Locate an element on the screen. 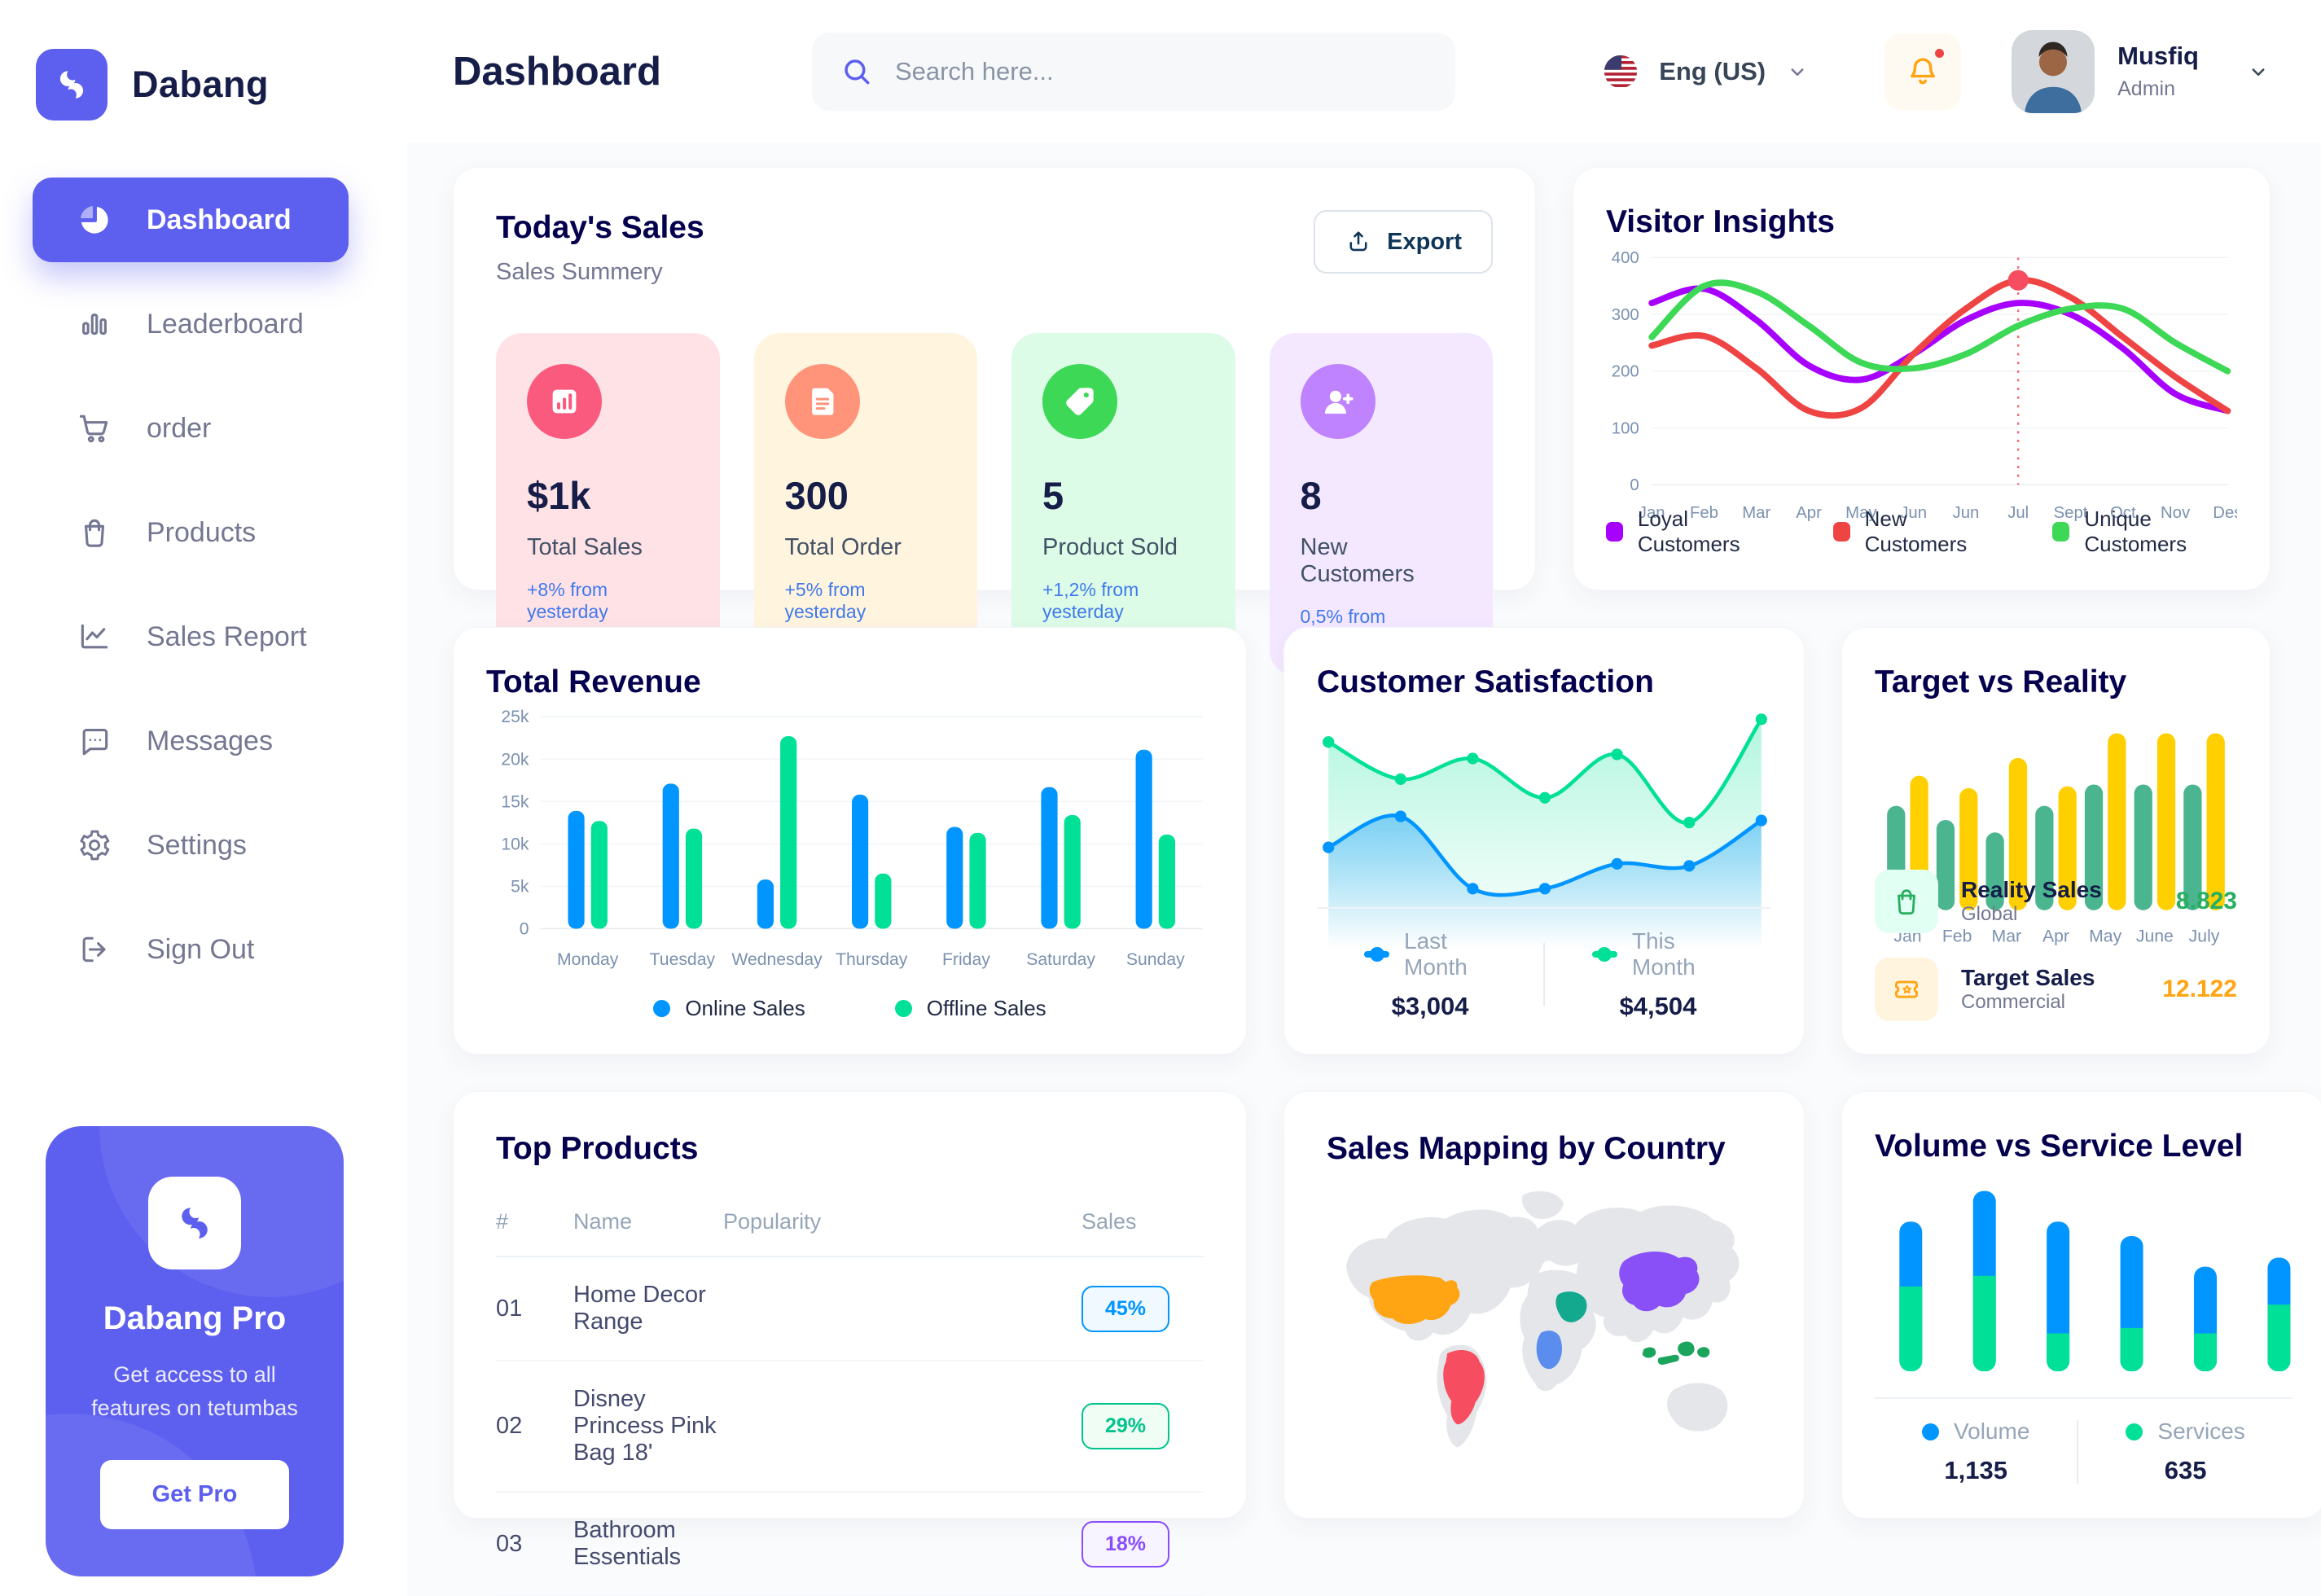 Image resolution: width=2321 pixels, height=1596 pixels. product-name: Bathroom Essentials is located at coordinates (648, 1544).